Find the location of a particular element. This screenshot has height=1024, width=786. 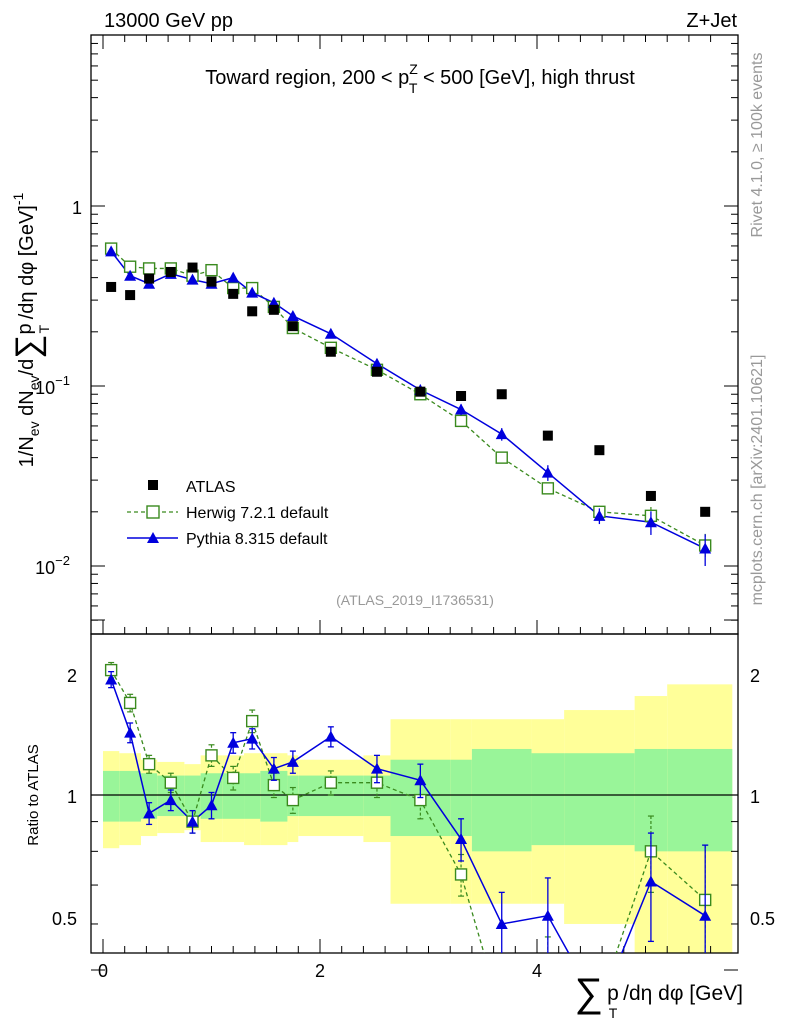

energy-label: 13000 GeV pp is located at coordinates (168, 21).